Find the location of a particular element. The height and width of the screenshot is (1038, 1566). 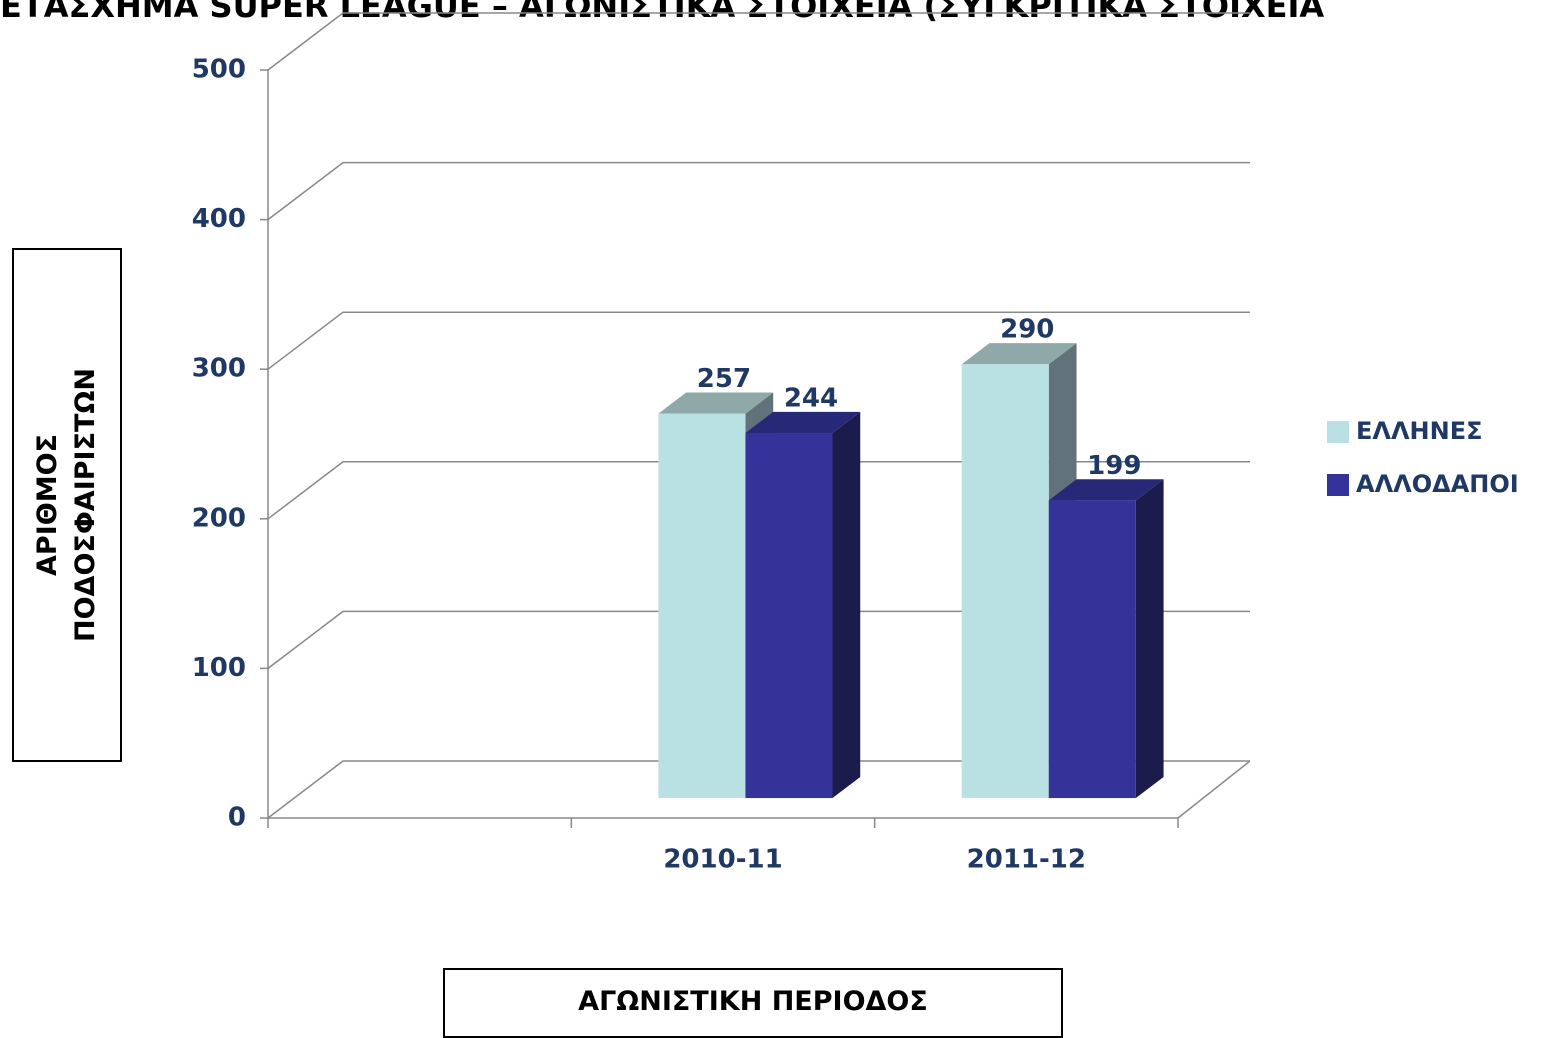

y-tick-label: 400 is located at coordinates (219, 219).